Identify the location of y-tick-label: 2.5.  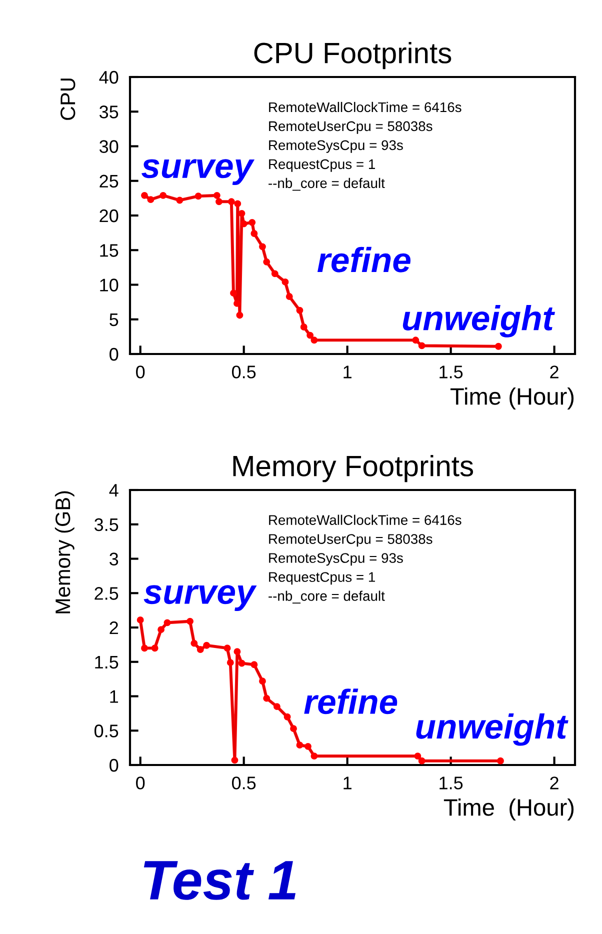
(106, 593).